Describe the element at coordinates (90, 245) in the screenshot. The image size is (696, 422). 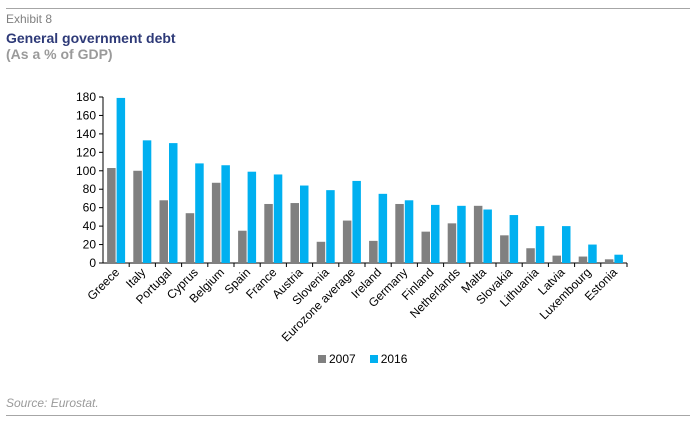
I see `y-tick-label: 20` at that location.